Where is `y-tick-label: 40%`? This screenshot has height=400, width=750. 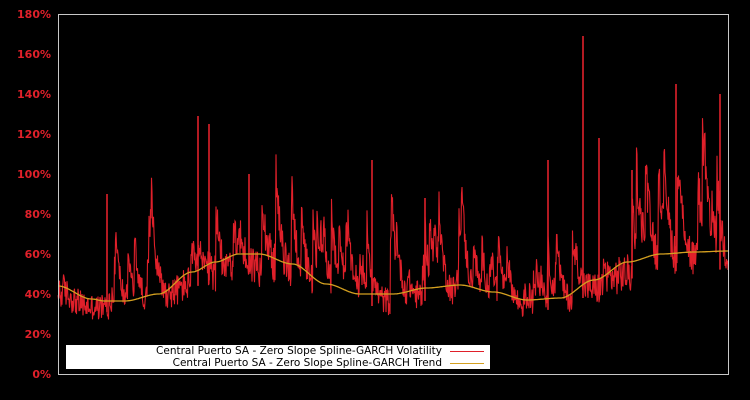 y-tick-label: 40% is located at coordinates (38, 294).